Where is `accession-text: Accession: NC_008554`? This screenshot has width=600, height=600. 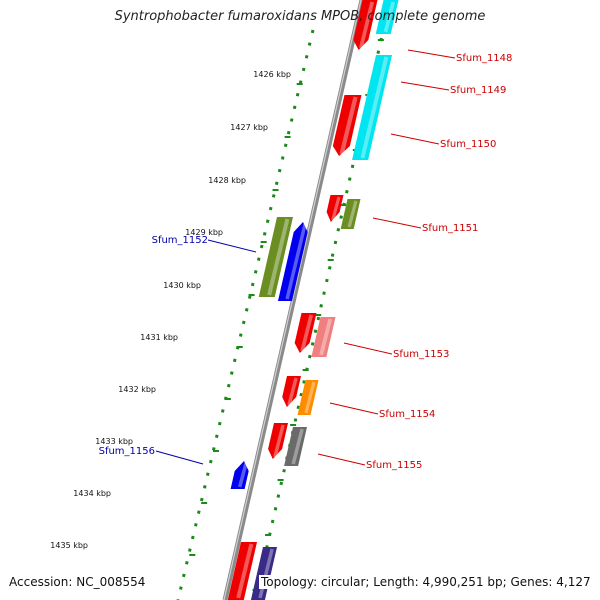
accession-text: Accession: NC_008554 is located at coordinates (77, 582).